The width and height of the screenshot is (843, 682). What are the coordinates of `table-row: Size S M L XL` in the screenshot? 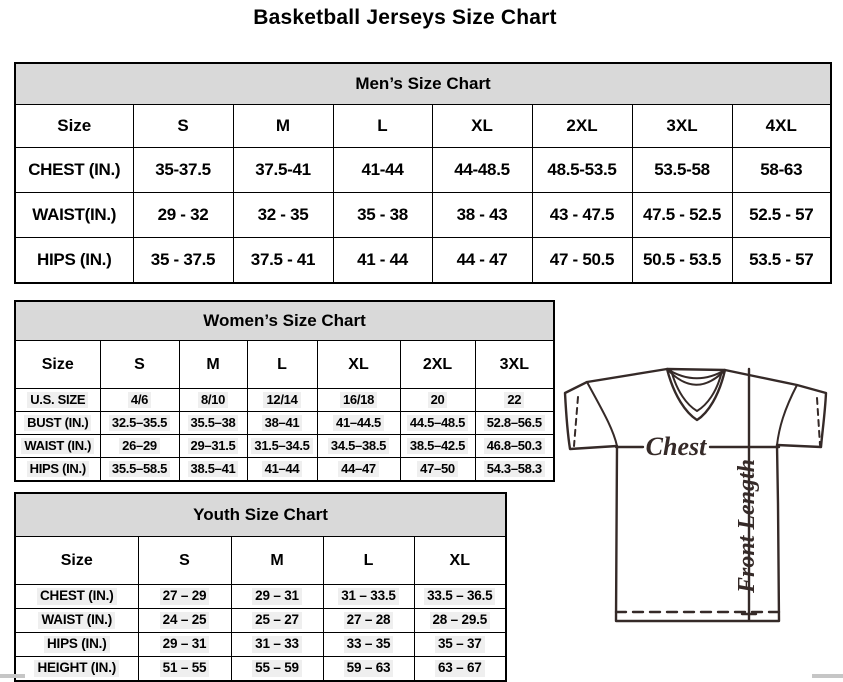 It's located at (260, 560).